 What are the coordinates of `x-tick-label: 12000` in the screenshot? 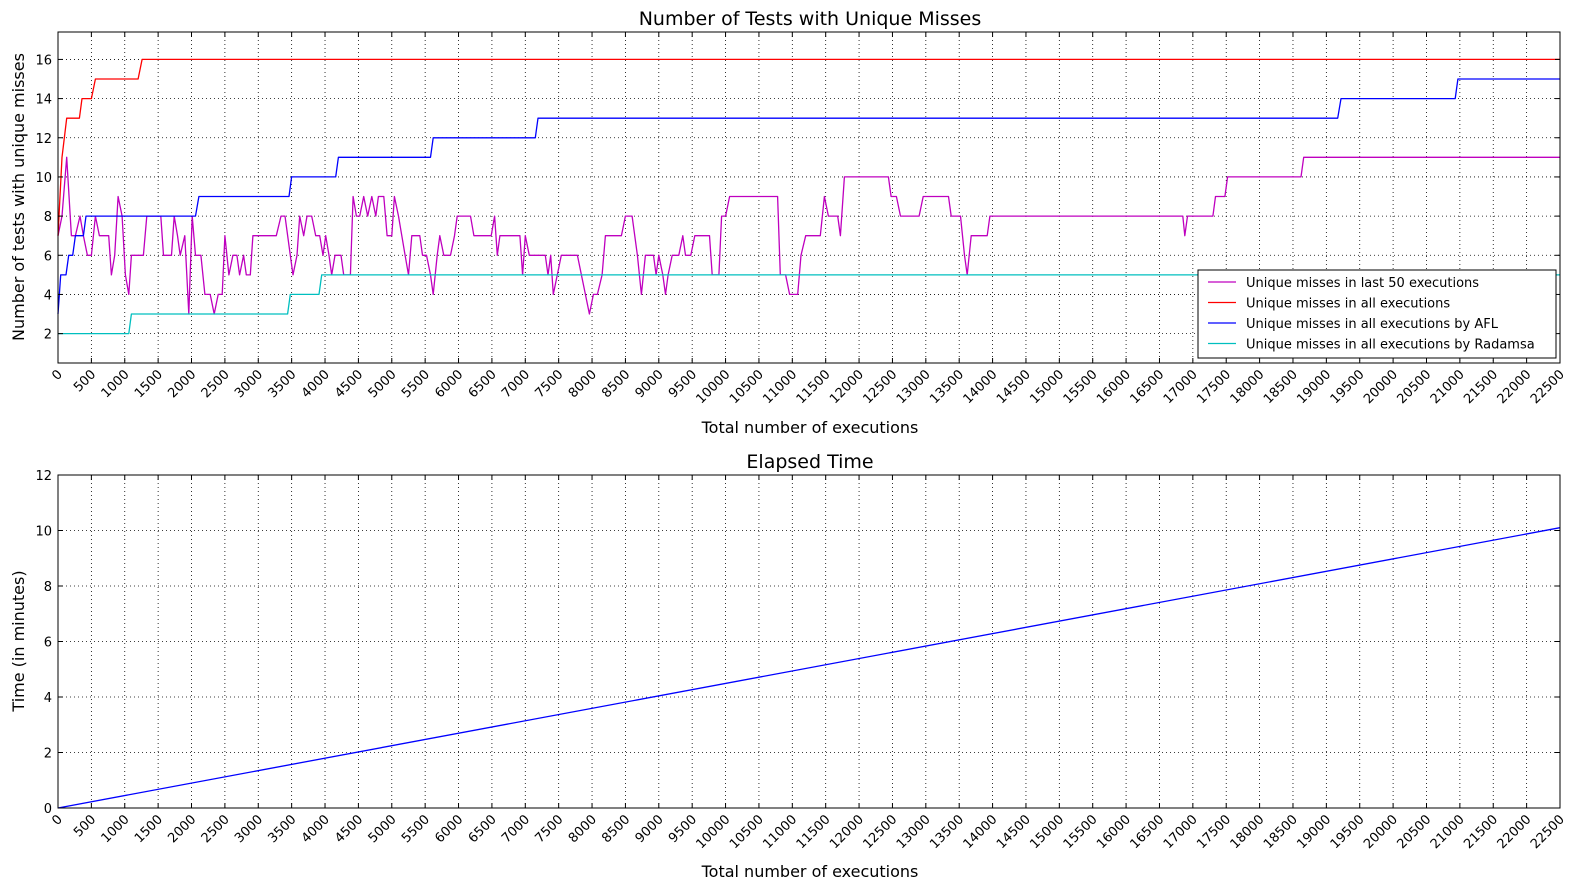 It's located at (847, 832).